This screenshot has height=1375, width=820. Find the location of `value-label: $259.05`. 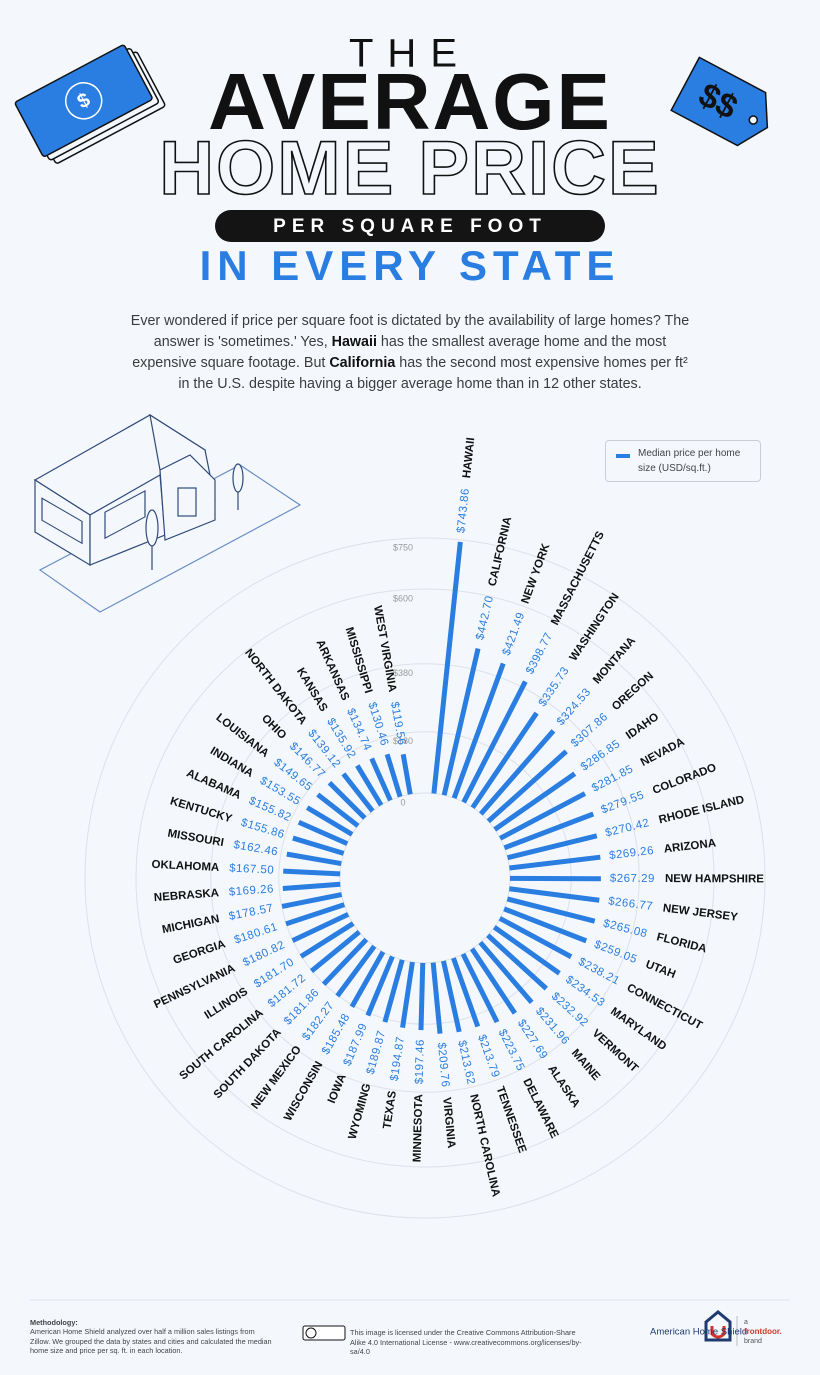

value-label: $259.05 is located at coordinates (615, 953).